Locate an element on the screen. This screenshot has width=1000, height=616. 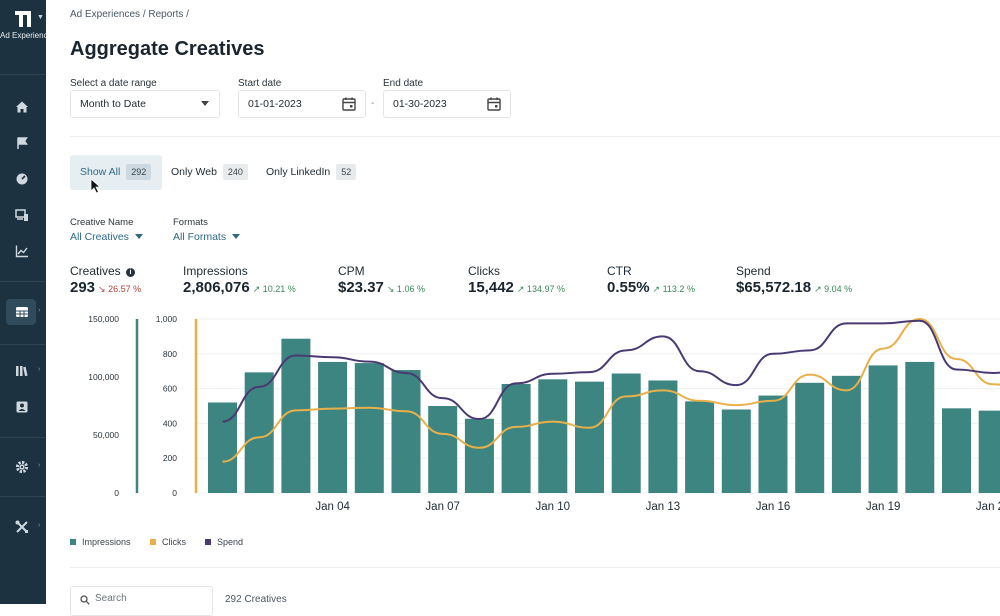
left-axis-tick-label: 0 is located at coordinates (116, 493).